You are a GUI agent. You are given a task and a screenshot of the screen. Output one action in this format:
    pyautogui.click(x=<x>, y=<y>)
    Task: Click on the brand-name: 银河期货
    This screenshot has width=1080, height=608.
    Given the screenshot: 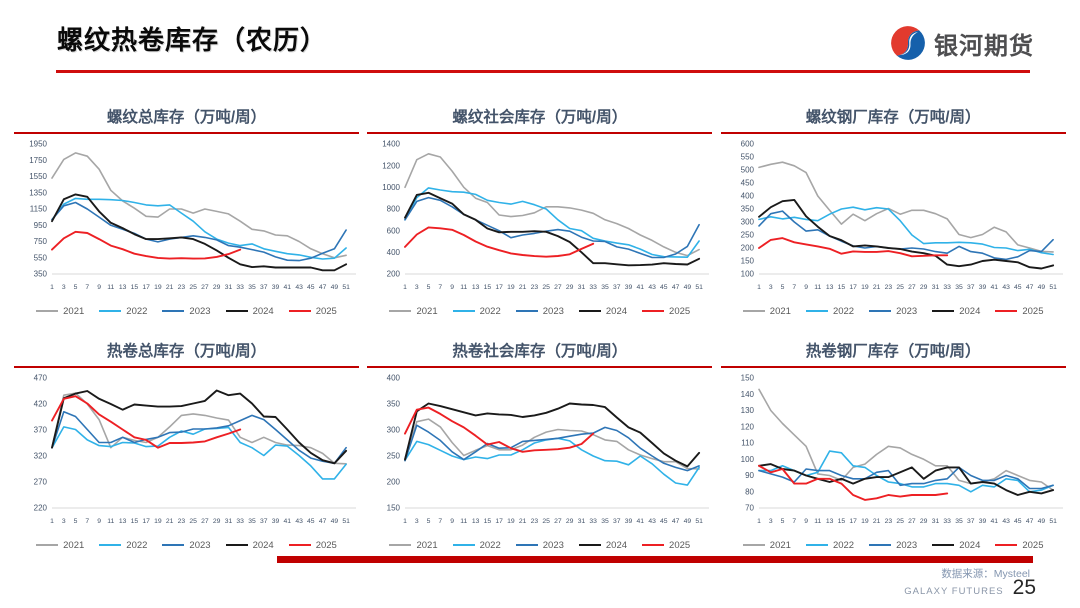 What is the action you would take?
    pyautogui.click(x=984, y=46)
    